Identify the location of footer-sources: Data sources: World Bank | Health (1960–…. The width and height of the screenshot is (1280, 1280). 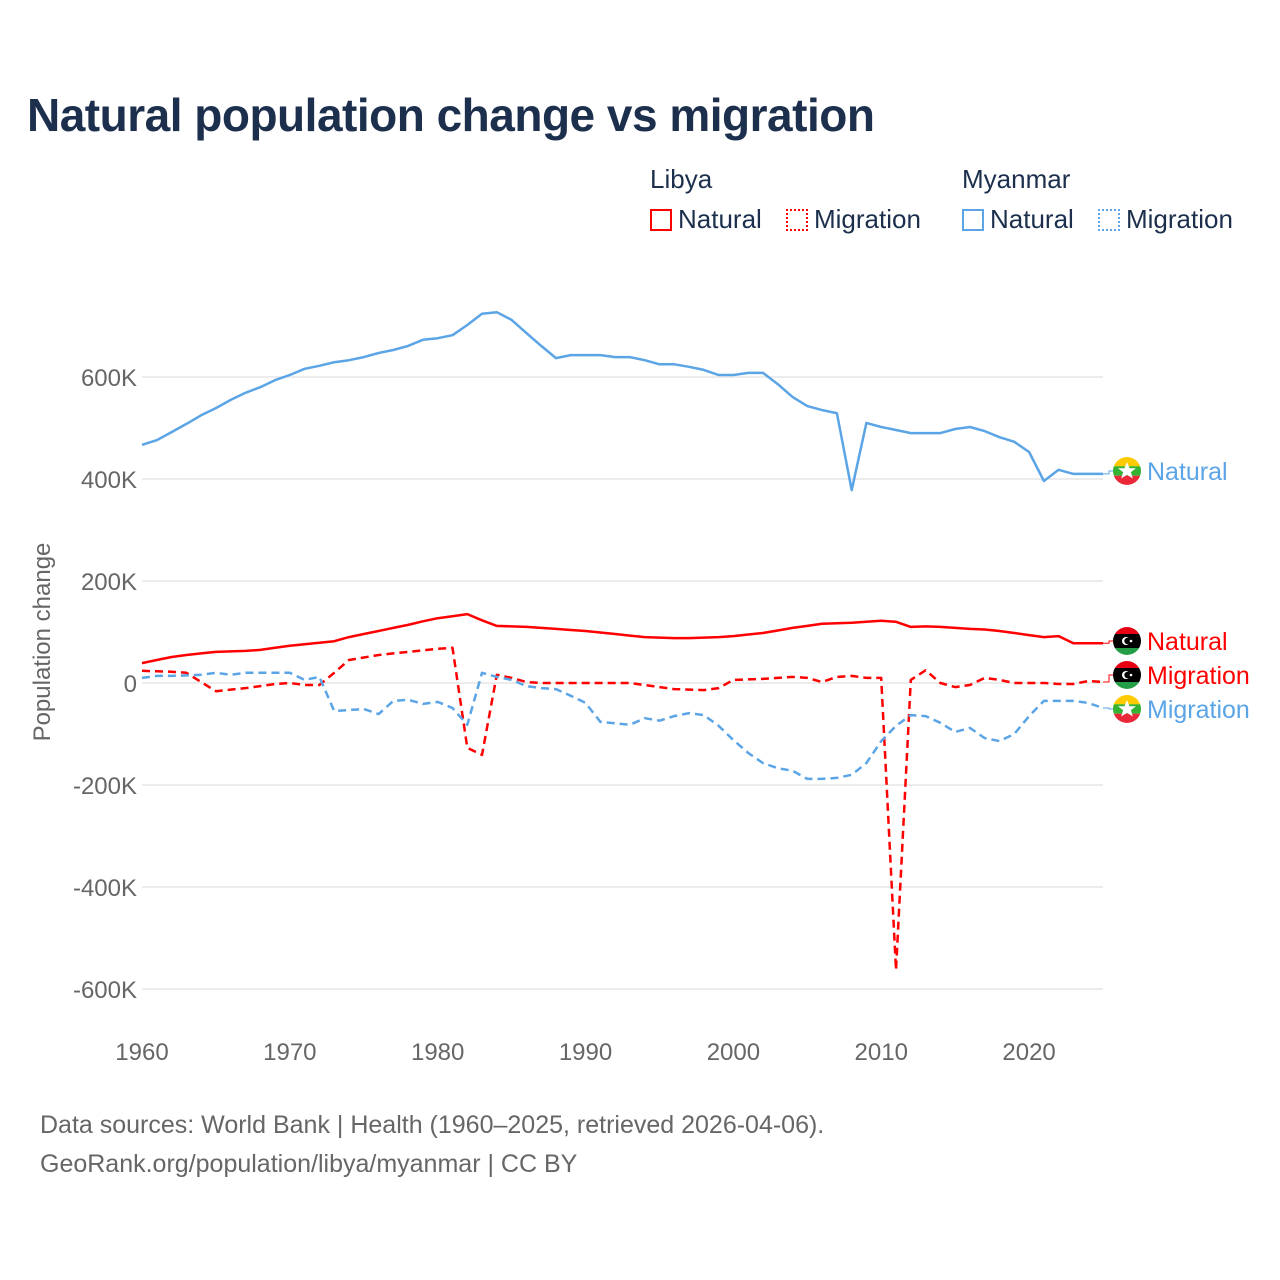
(432, 1125).